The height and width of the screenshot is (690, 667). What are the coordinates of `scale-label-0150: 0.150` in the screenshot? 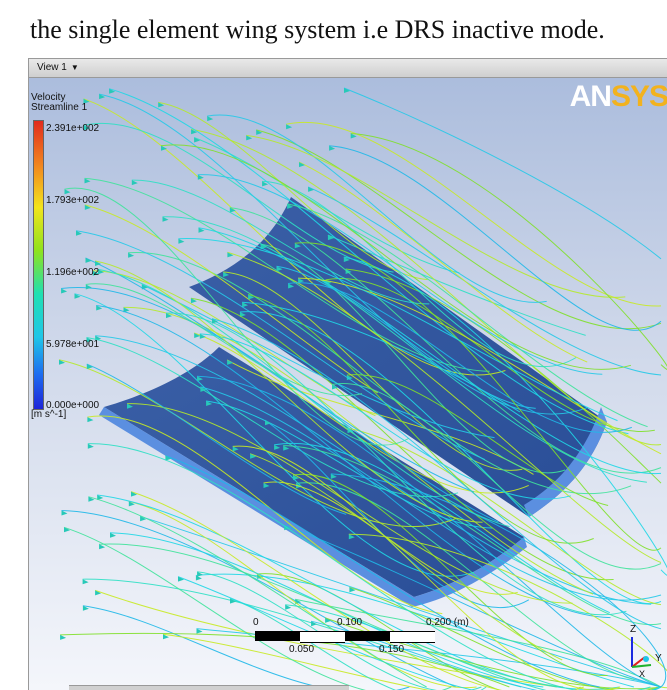 It's located at (392, 649).